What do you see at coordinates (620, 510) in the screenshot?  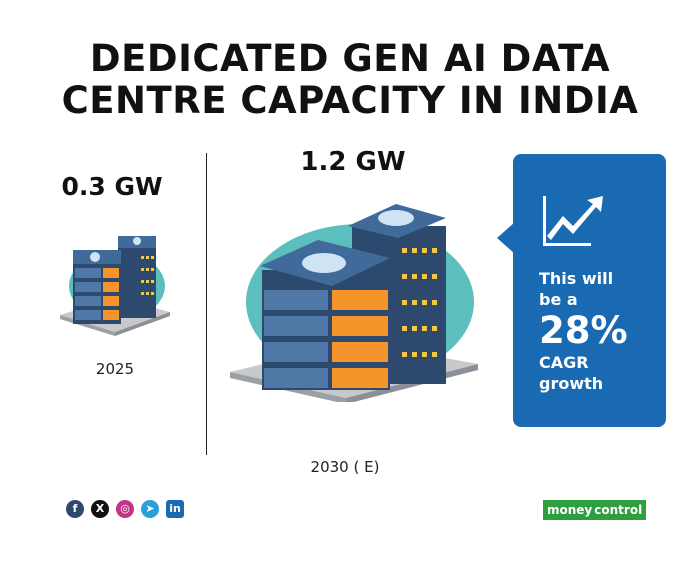 I see `brand-part-2: control` at bounding box center [620, 510].